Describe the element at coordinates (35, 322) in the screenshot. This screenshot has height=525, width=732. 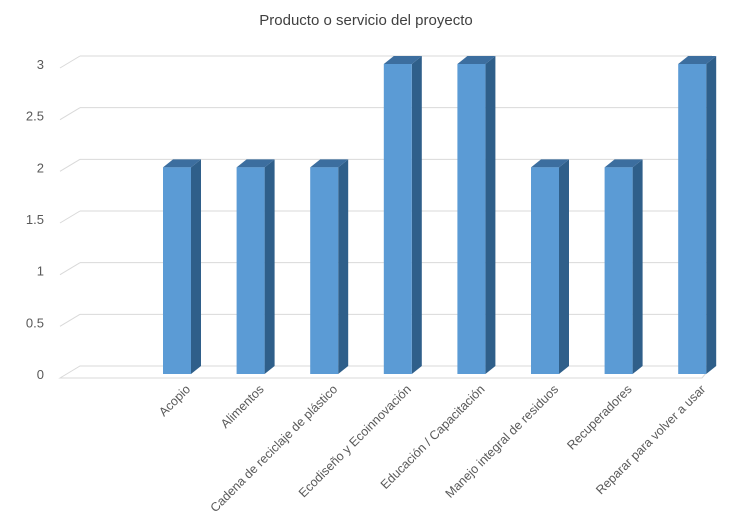
I see `y-tick-label: 0.5` at that location.